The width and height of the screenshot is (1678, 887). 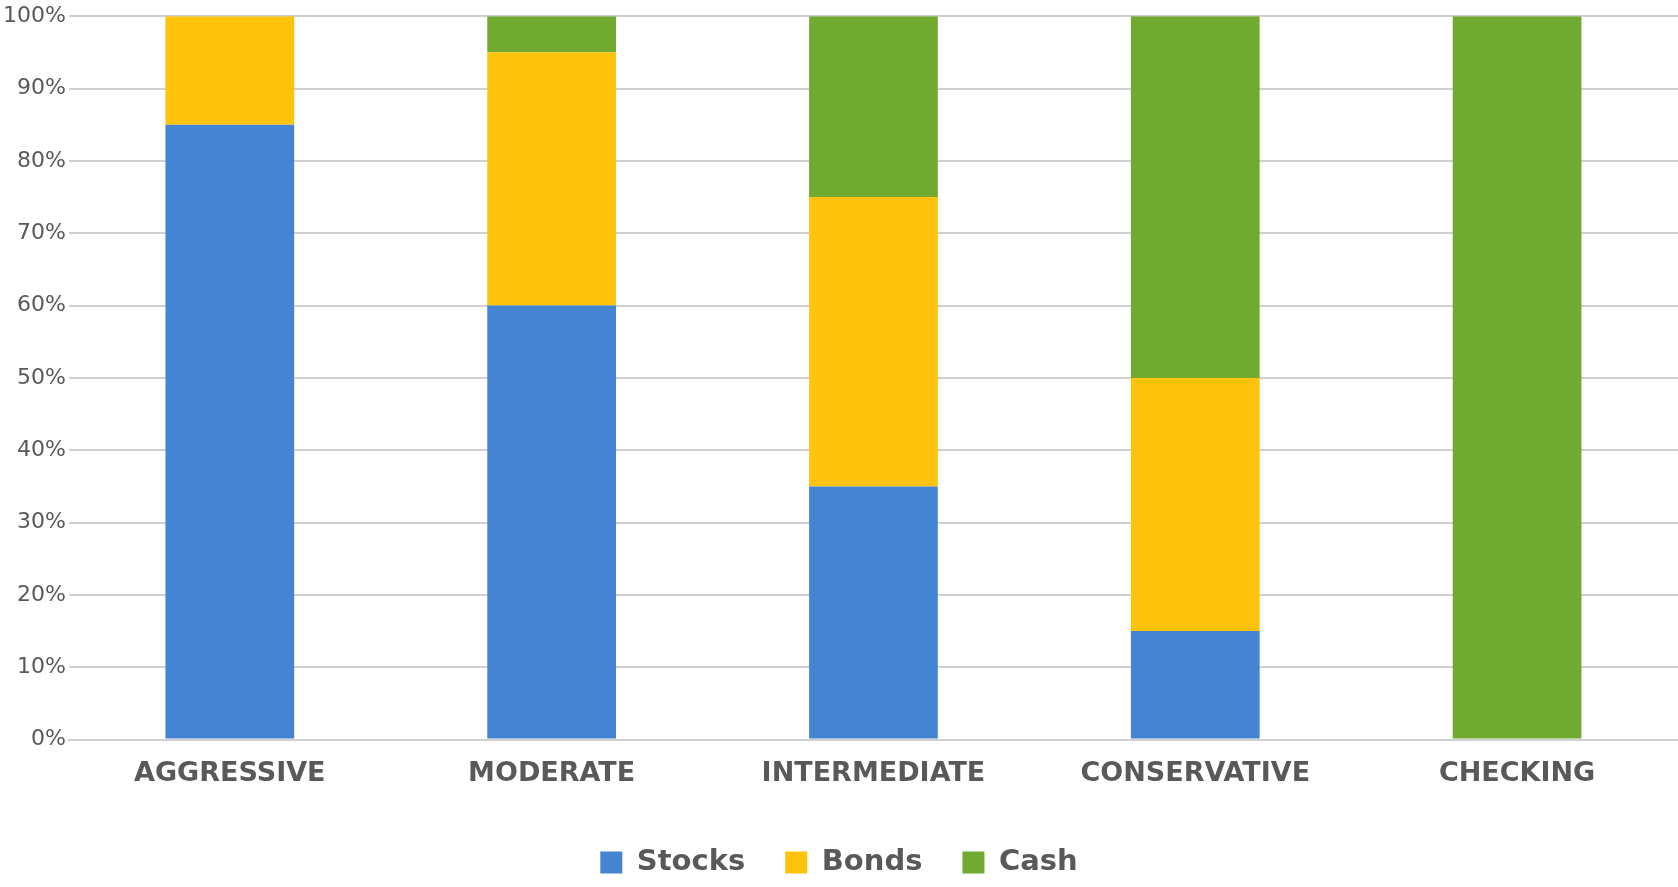 What do you see at coordinates (34, 14) in the screenshot?
I see `y-tick-label: 100%` at bounding box center [34, 14].